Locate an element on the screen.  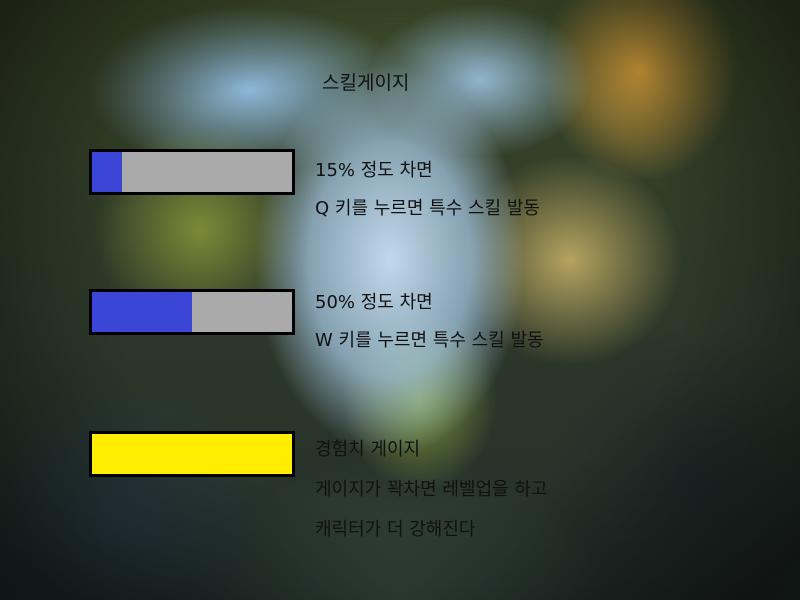
skill-gauge-w-description: 50% 정도 차면 W 키를 누르면 특수 스킬 발동 is located at coordinates (429, 322).